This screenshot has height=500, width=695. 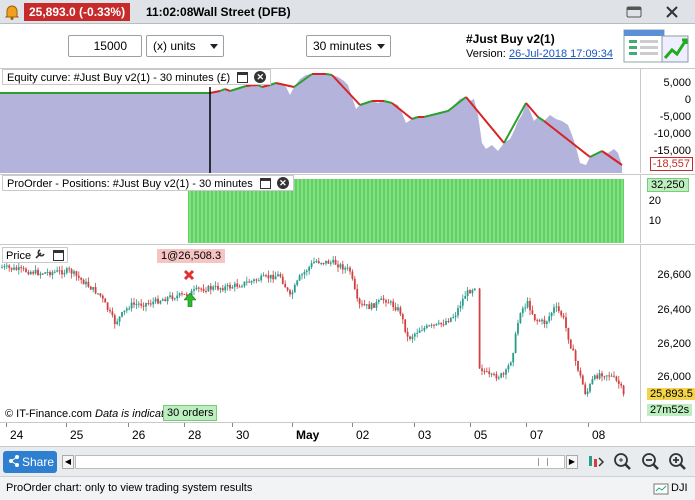 I want to click on scrollbar-grip, so click(x=543, y=462).